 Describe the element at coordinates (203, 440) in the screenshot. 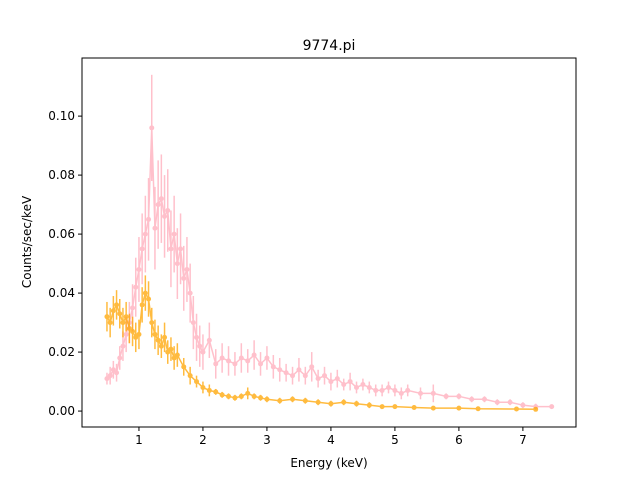

I see `x-tick-label: 2` at that location.